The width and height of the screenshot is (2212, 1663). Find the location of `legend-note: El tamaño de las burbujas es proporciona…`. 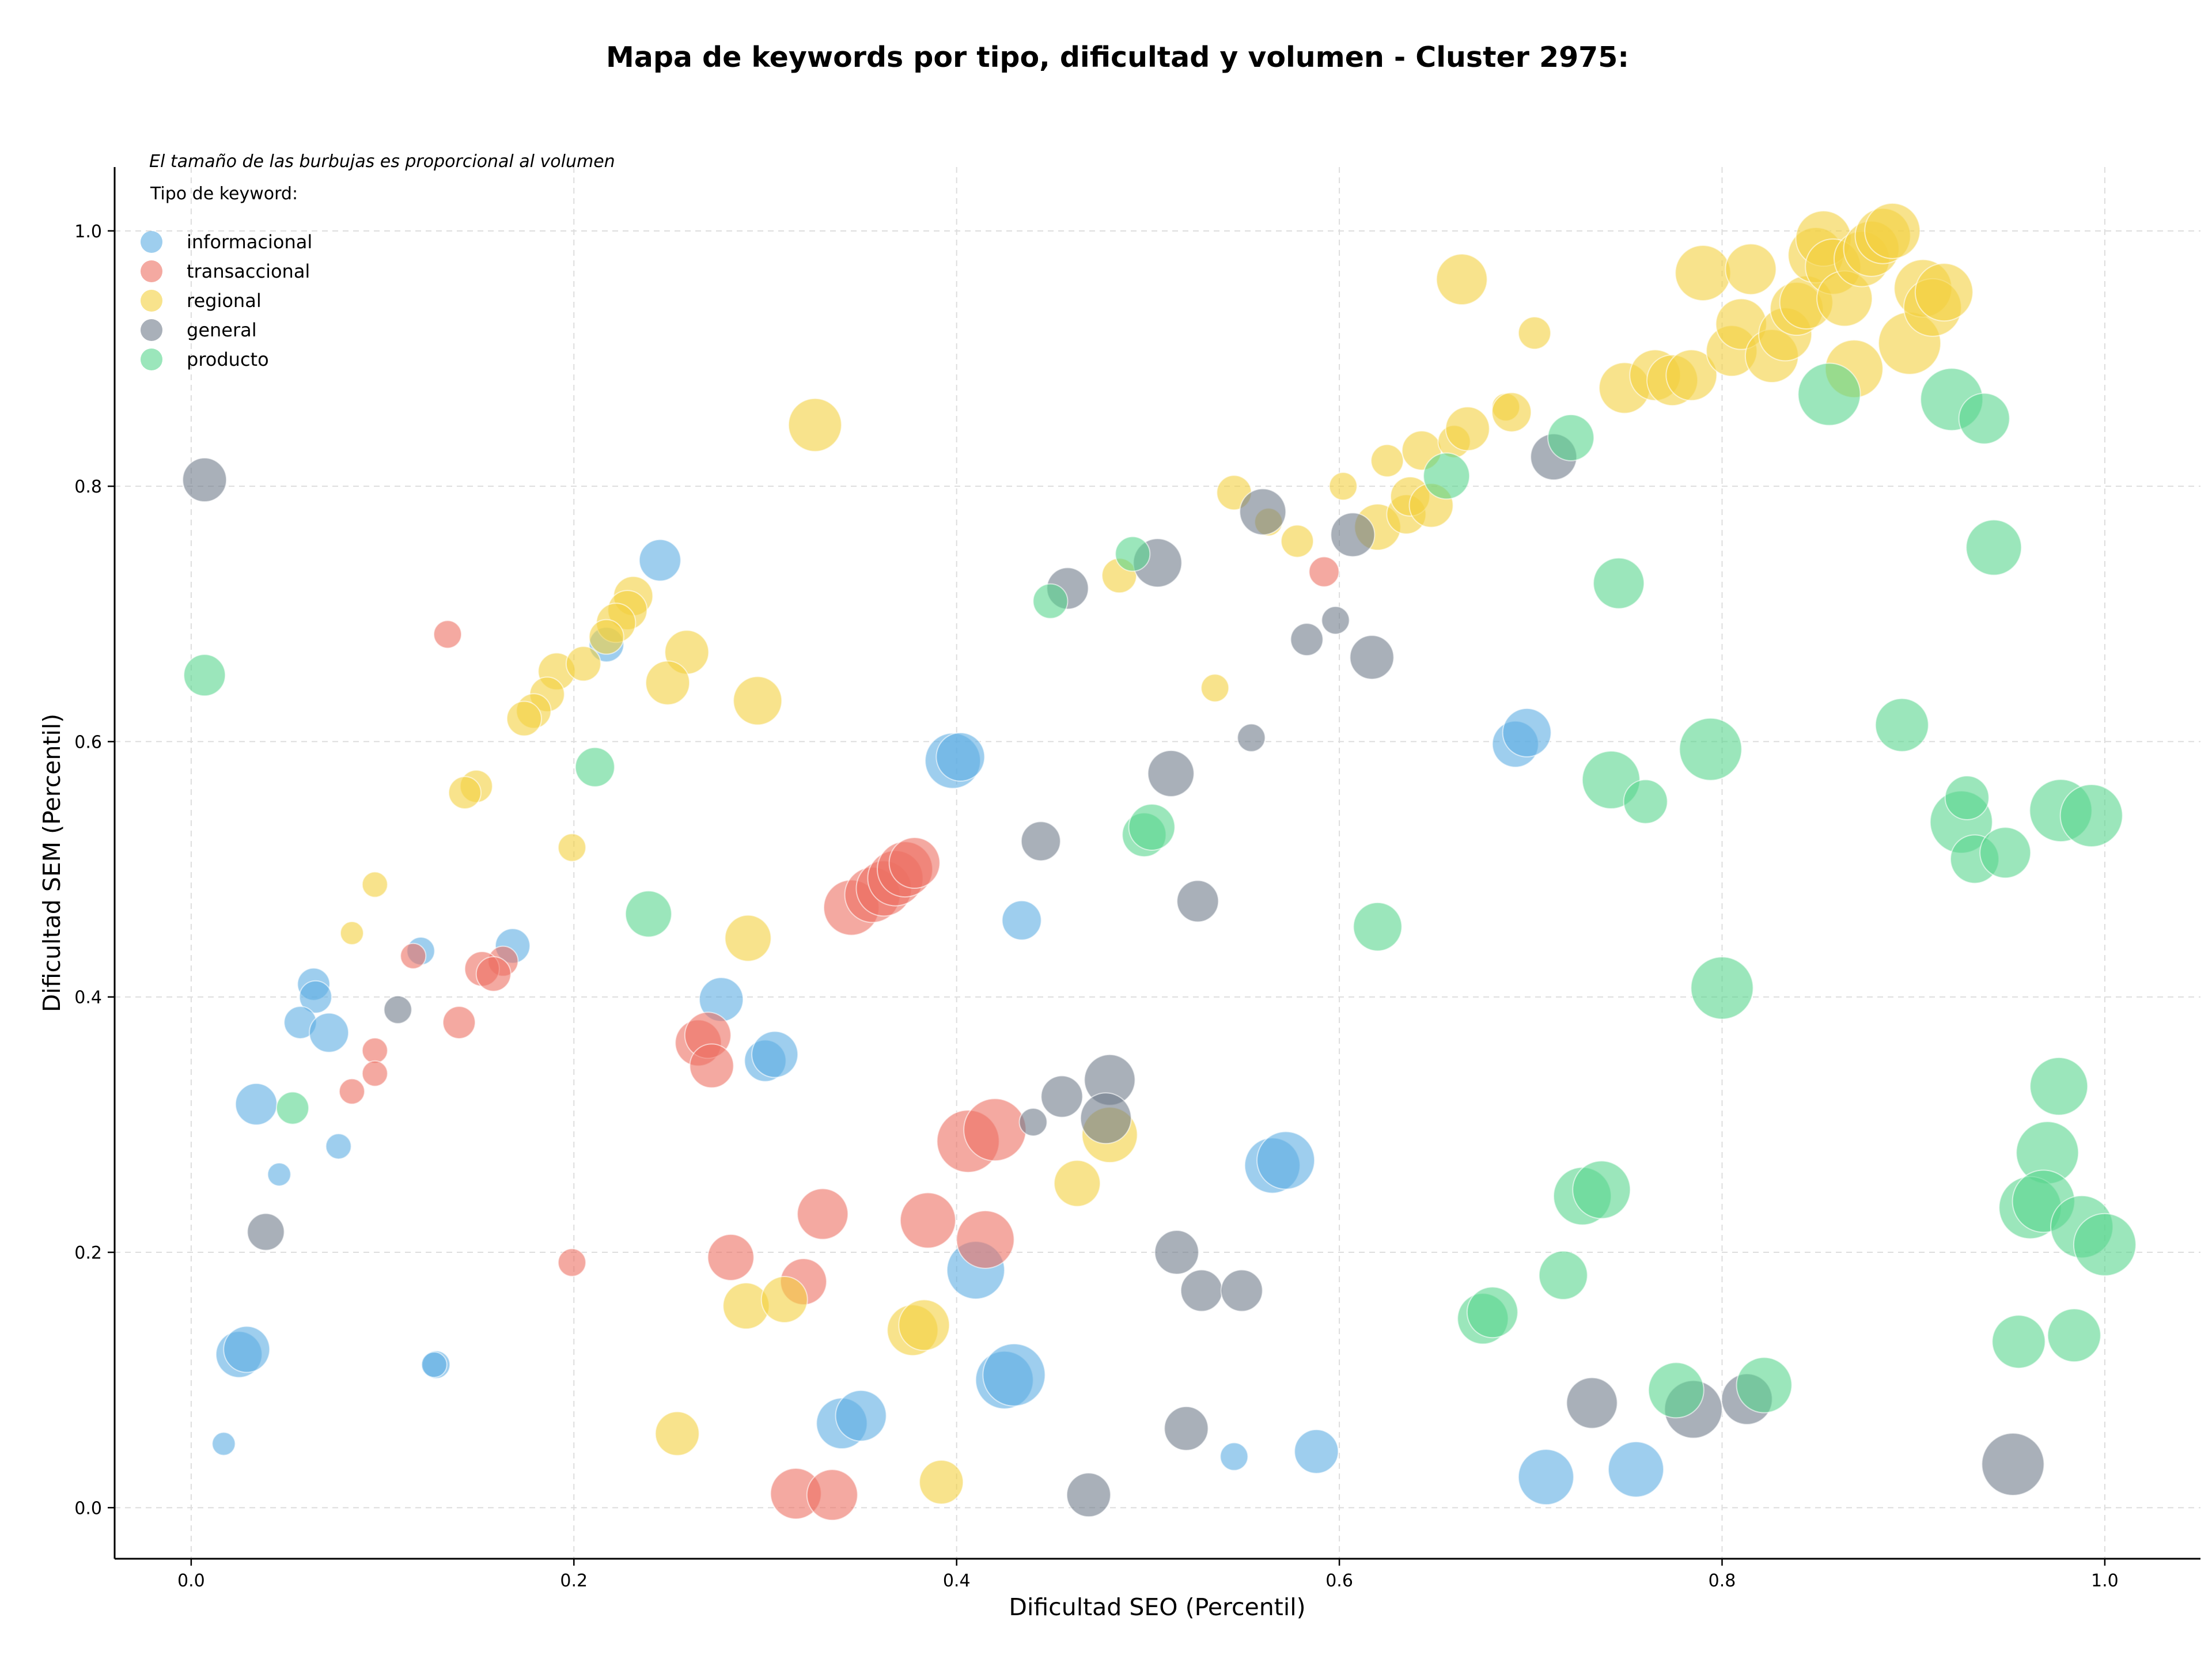

legend-note: El tamaño de las burbujas es proporciona… is located at coordinates (382, 161).